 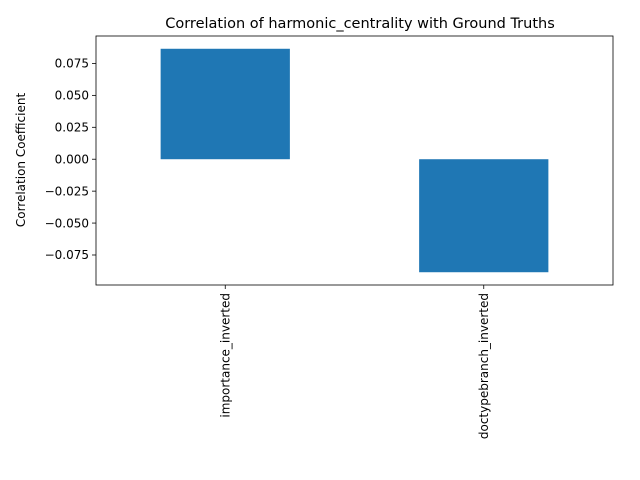 What do you see at coordinates (72, 96) in the screenshot?
I see `y-tick-label: 0.050` at bounding box center [72, 96].